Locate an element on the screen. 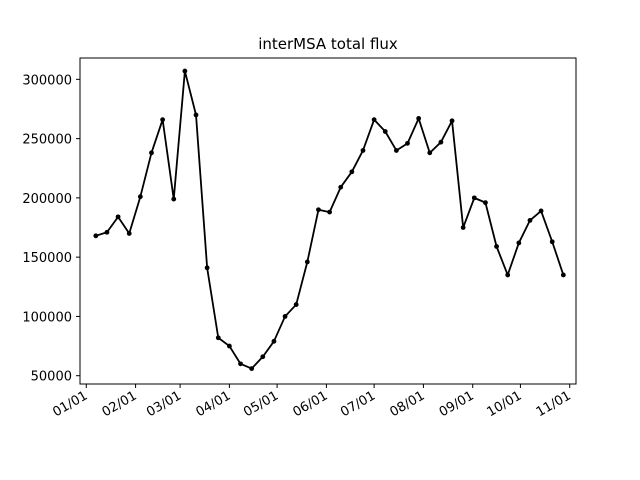 The height and width of the screenshot is (480, 640). y-tick-label: 300000 is located at coordinates (47, 80).